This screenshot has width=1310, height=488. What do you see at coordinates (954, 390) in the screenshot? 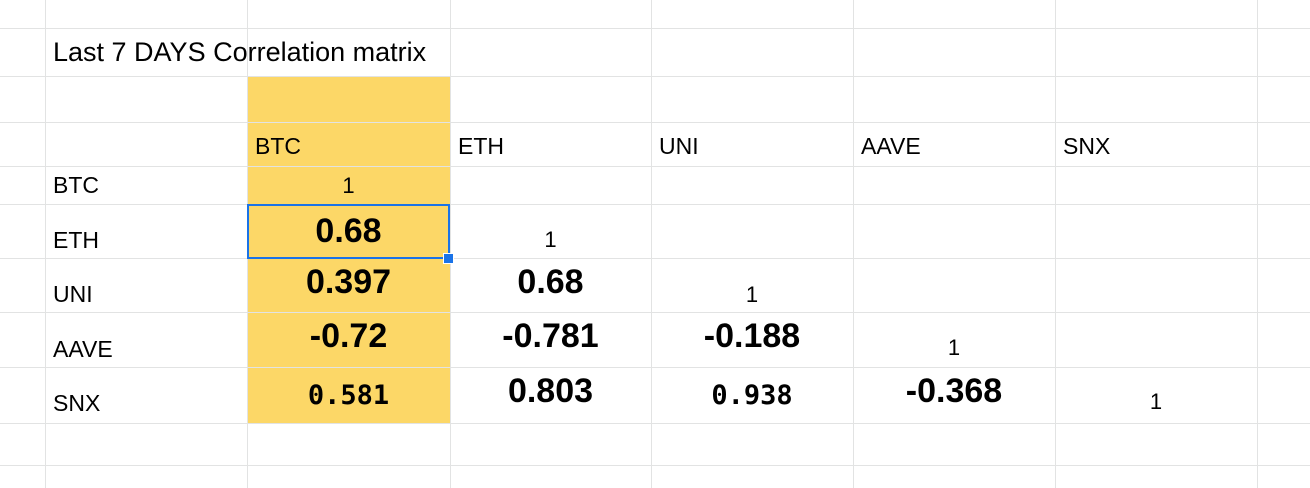
I see `cell-snx-aave: -0.368` at bounding box center [954, 390].